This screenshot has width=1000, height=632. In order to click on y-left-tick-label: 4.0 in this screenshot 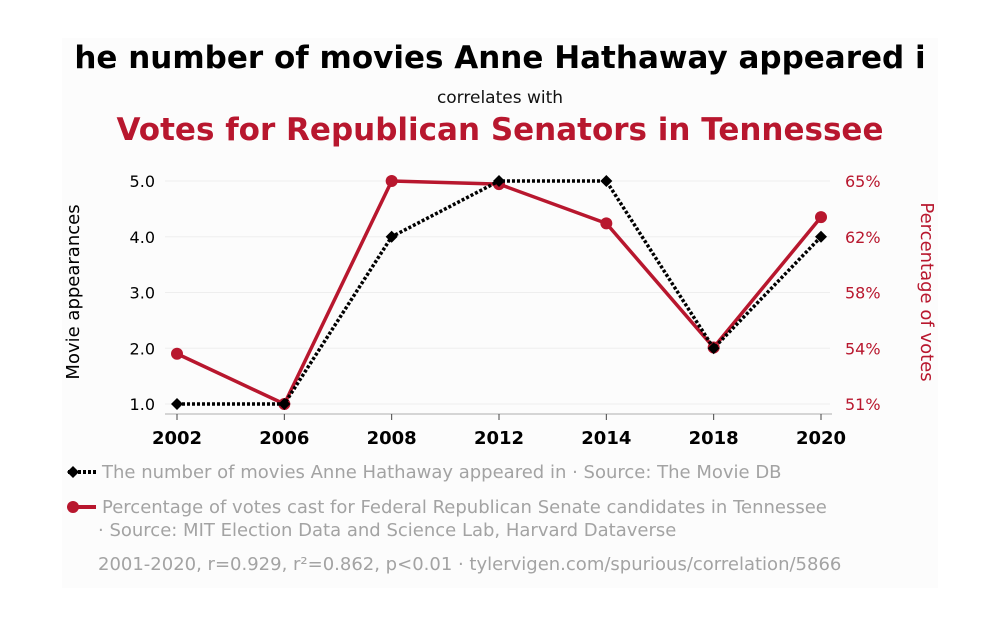, I will do `click(142, 237)`.